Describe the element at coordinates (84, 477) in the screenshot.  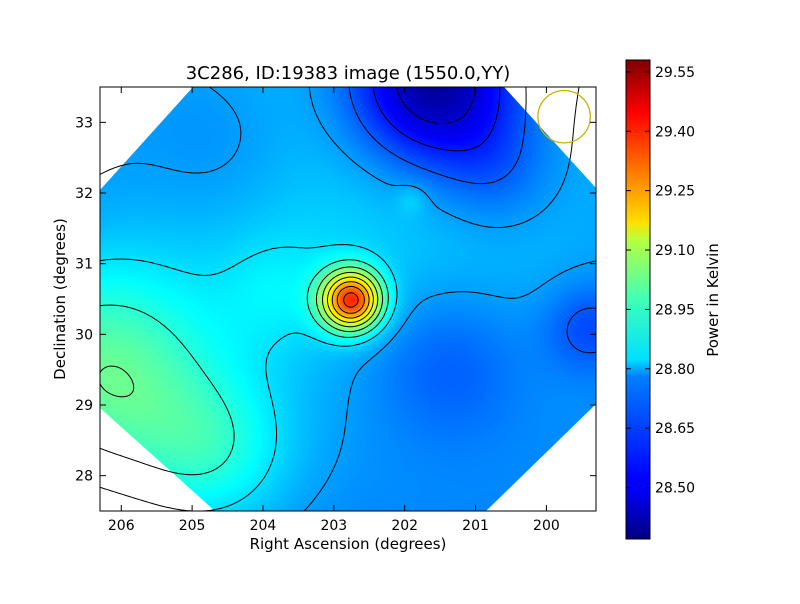
I see `y-tick-label: 28` at that location.